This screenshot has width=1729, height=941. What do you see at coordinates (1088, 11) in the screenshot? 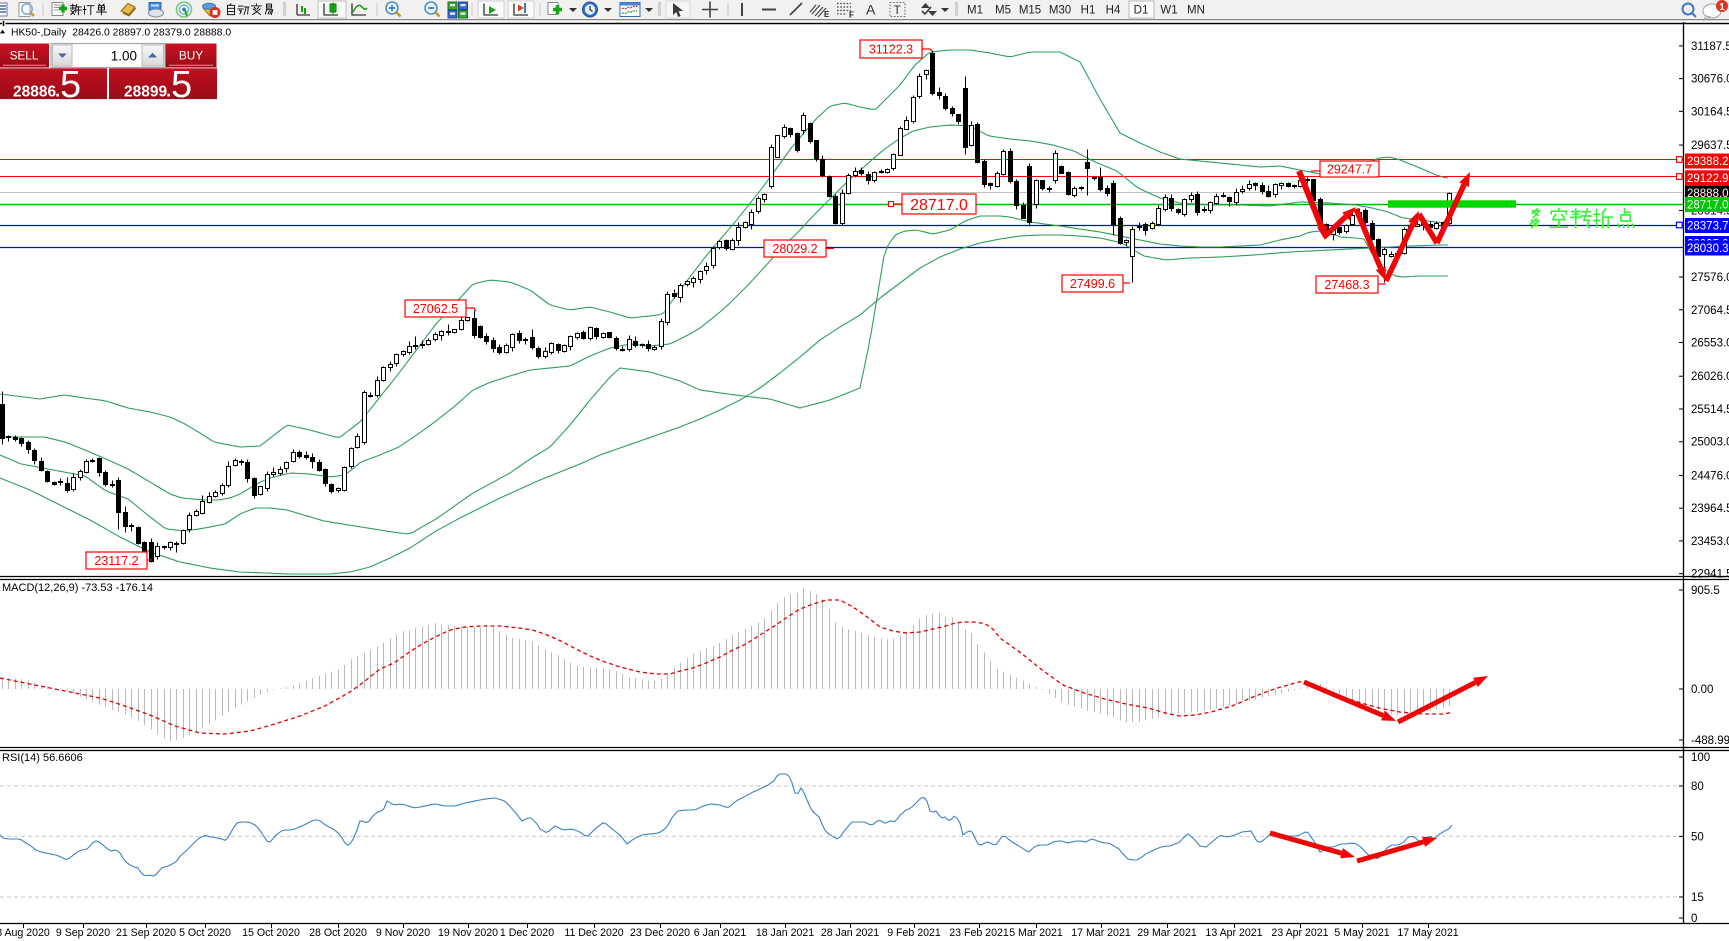
I see `svg-text: H1` at bounding box center [1088, 11].